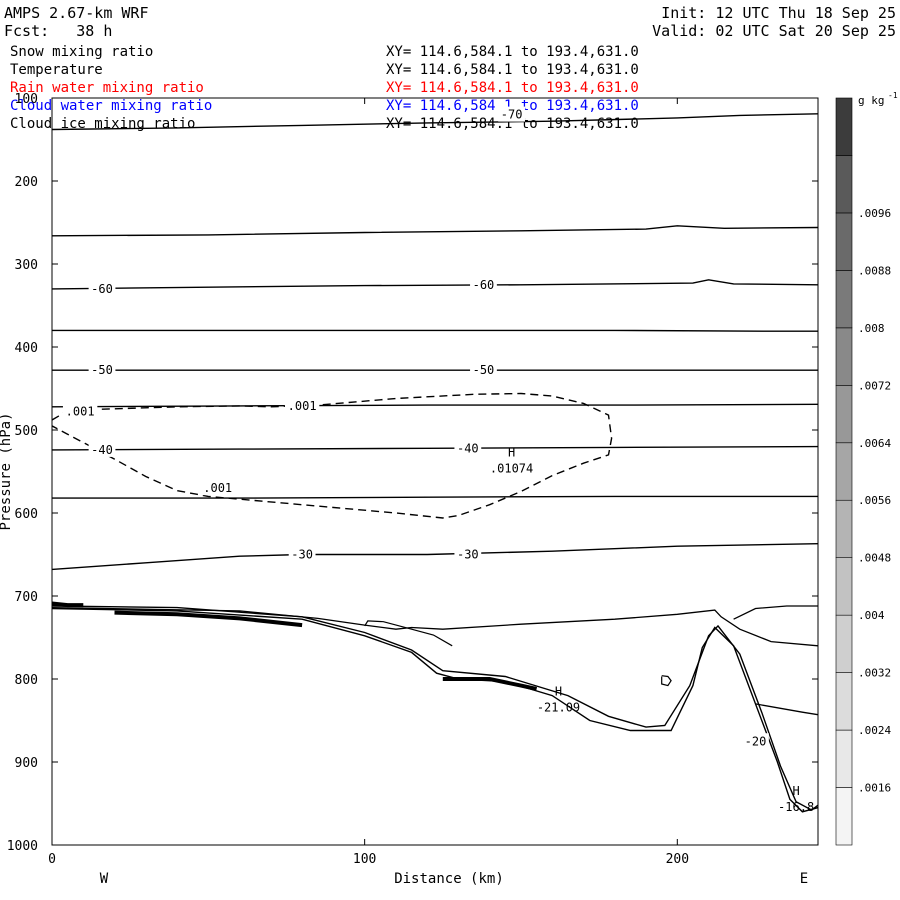 Image resolution: width=900 pixels, height=900 pixels. I want to click on temperature-label-9-bg, so click(755, 741).